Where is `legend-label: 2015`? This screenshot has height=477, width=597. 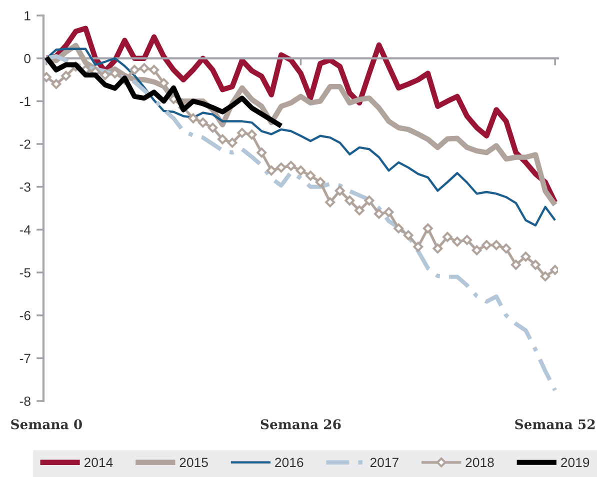
legend-label: 2015 is located at coordinates (194, 463).